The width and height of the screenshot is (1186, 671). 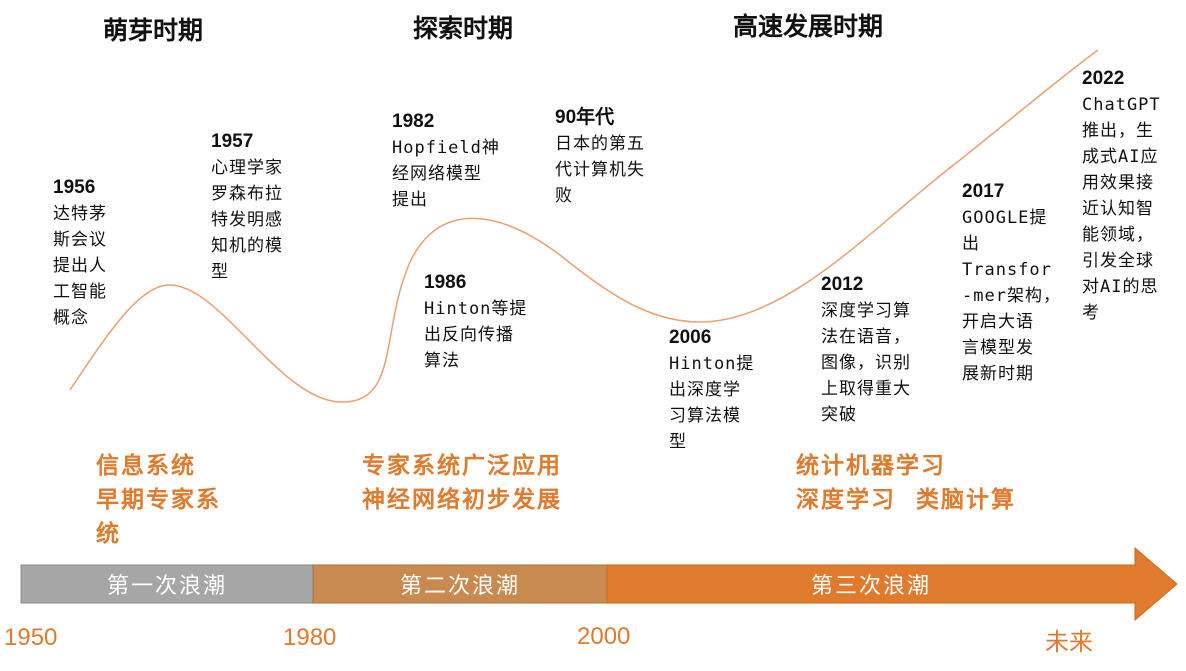 I want to click on event-year: 1957, so click(x=232, y=141).